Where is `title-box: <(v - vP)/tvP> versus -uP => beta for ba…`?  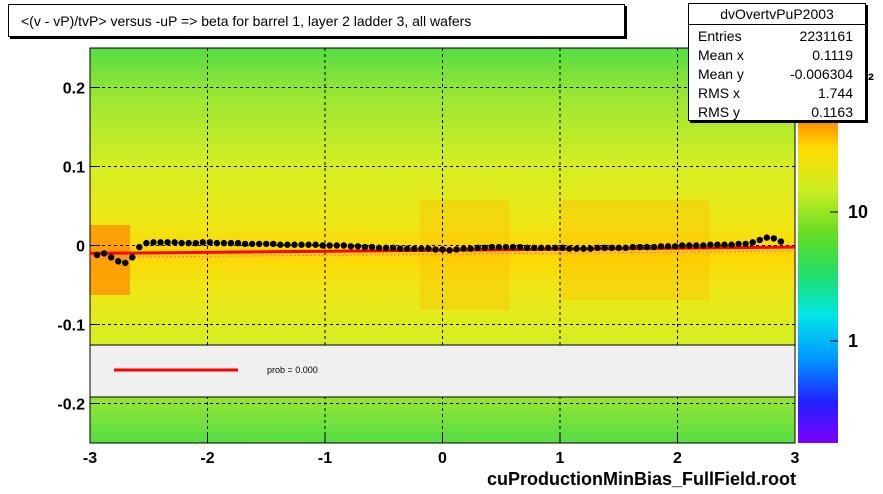 title-box: <(v - vP)/tvP> versus -uP => beta for ba… is located at coordinates (316, 20).